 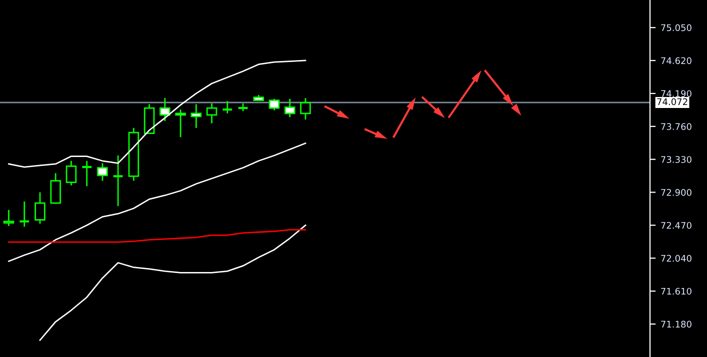 I want to click on y-tick-label: 72.040, so click(x=676, y=258).